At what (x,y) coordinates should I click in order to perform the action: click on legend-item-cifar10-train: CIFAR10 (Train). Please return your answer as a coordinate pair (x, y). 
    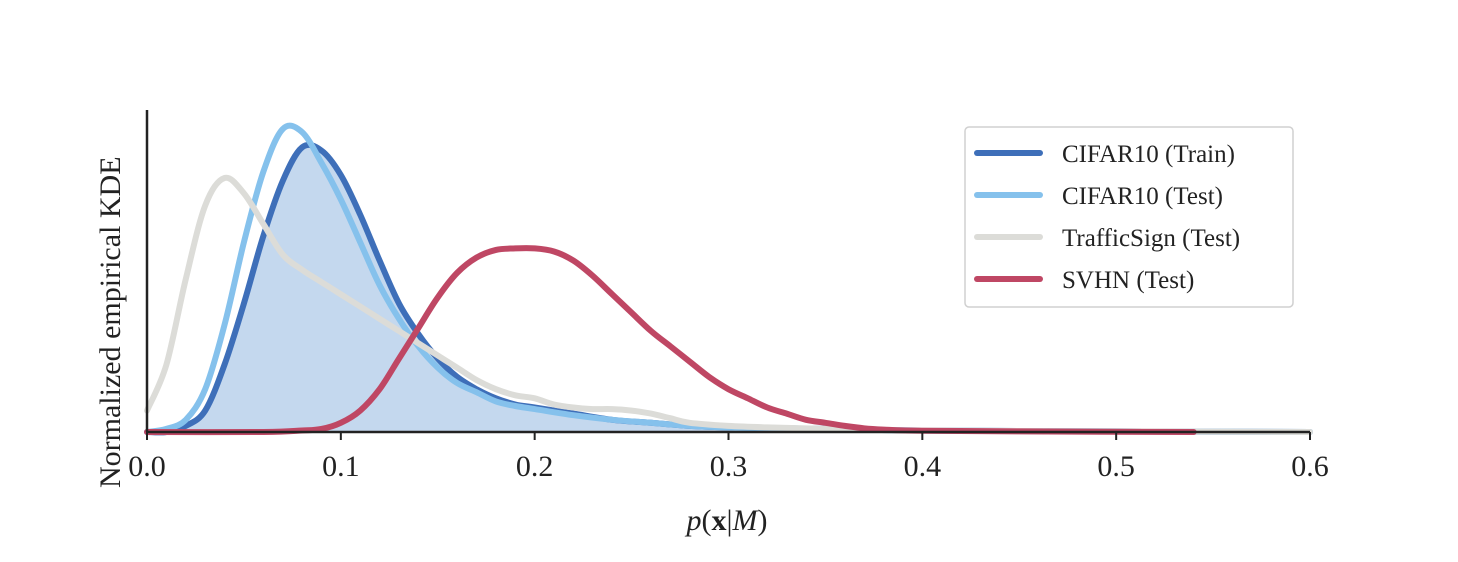
    Looking at the image, I should click on (1104, 154).